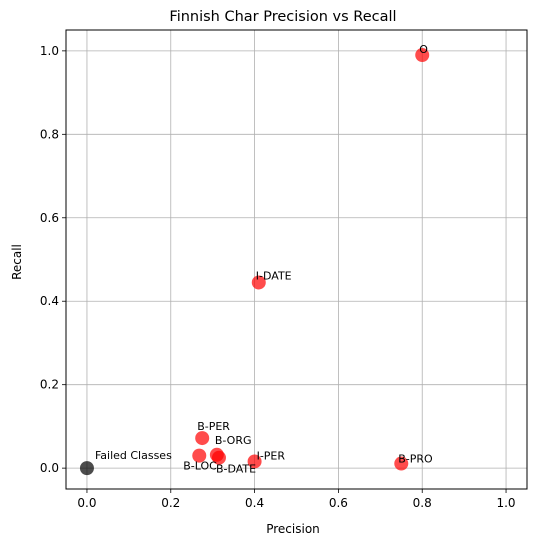  Describe the element at coordinates (274, 275) in the screenshot. I see `point-label: I-DATE` at that location.